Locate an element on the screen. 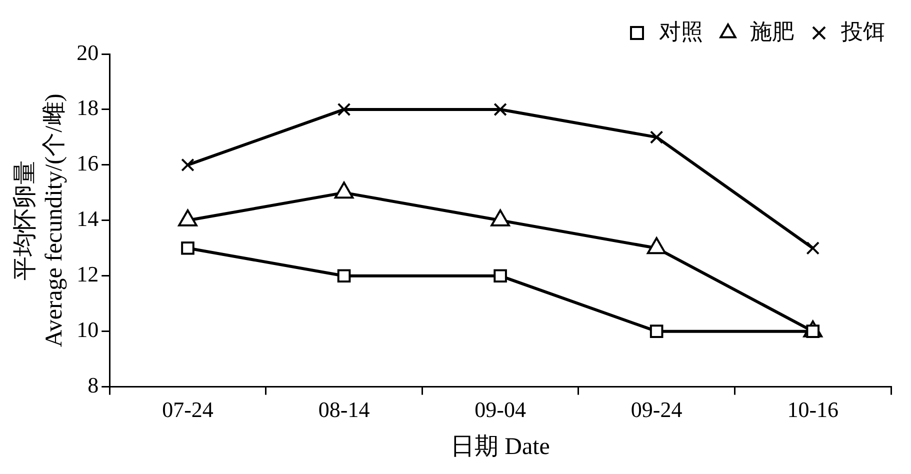 This screenshot has height=474, width=911. x-tick-label: 07-24 is located at coordinates (188, 409).